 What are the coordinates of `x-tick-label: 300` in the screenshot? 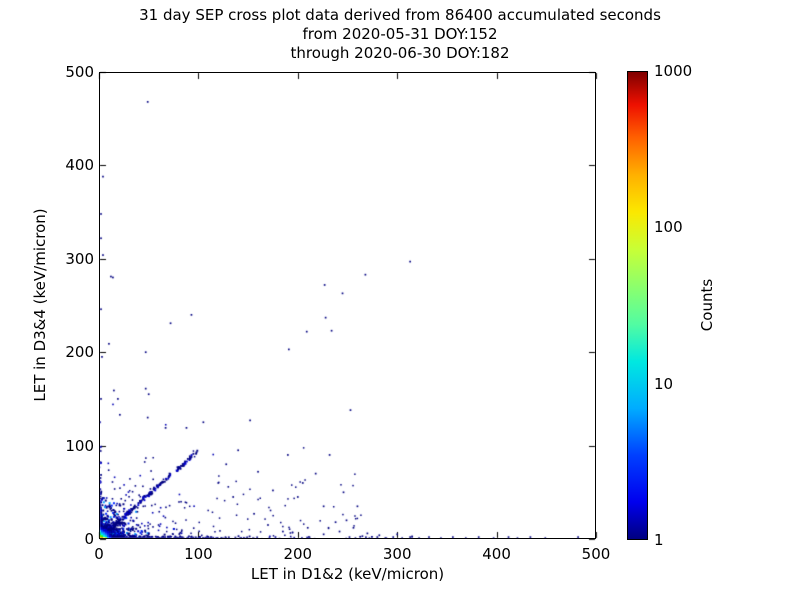 It's located at (397, 554).